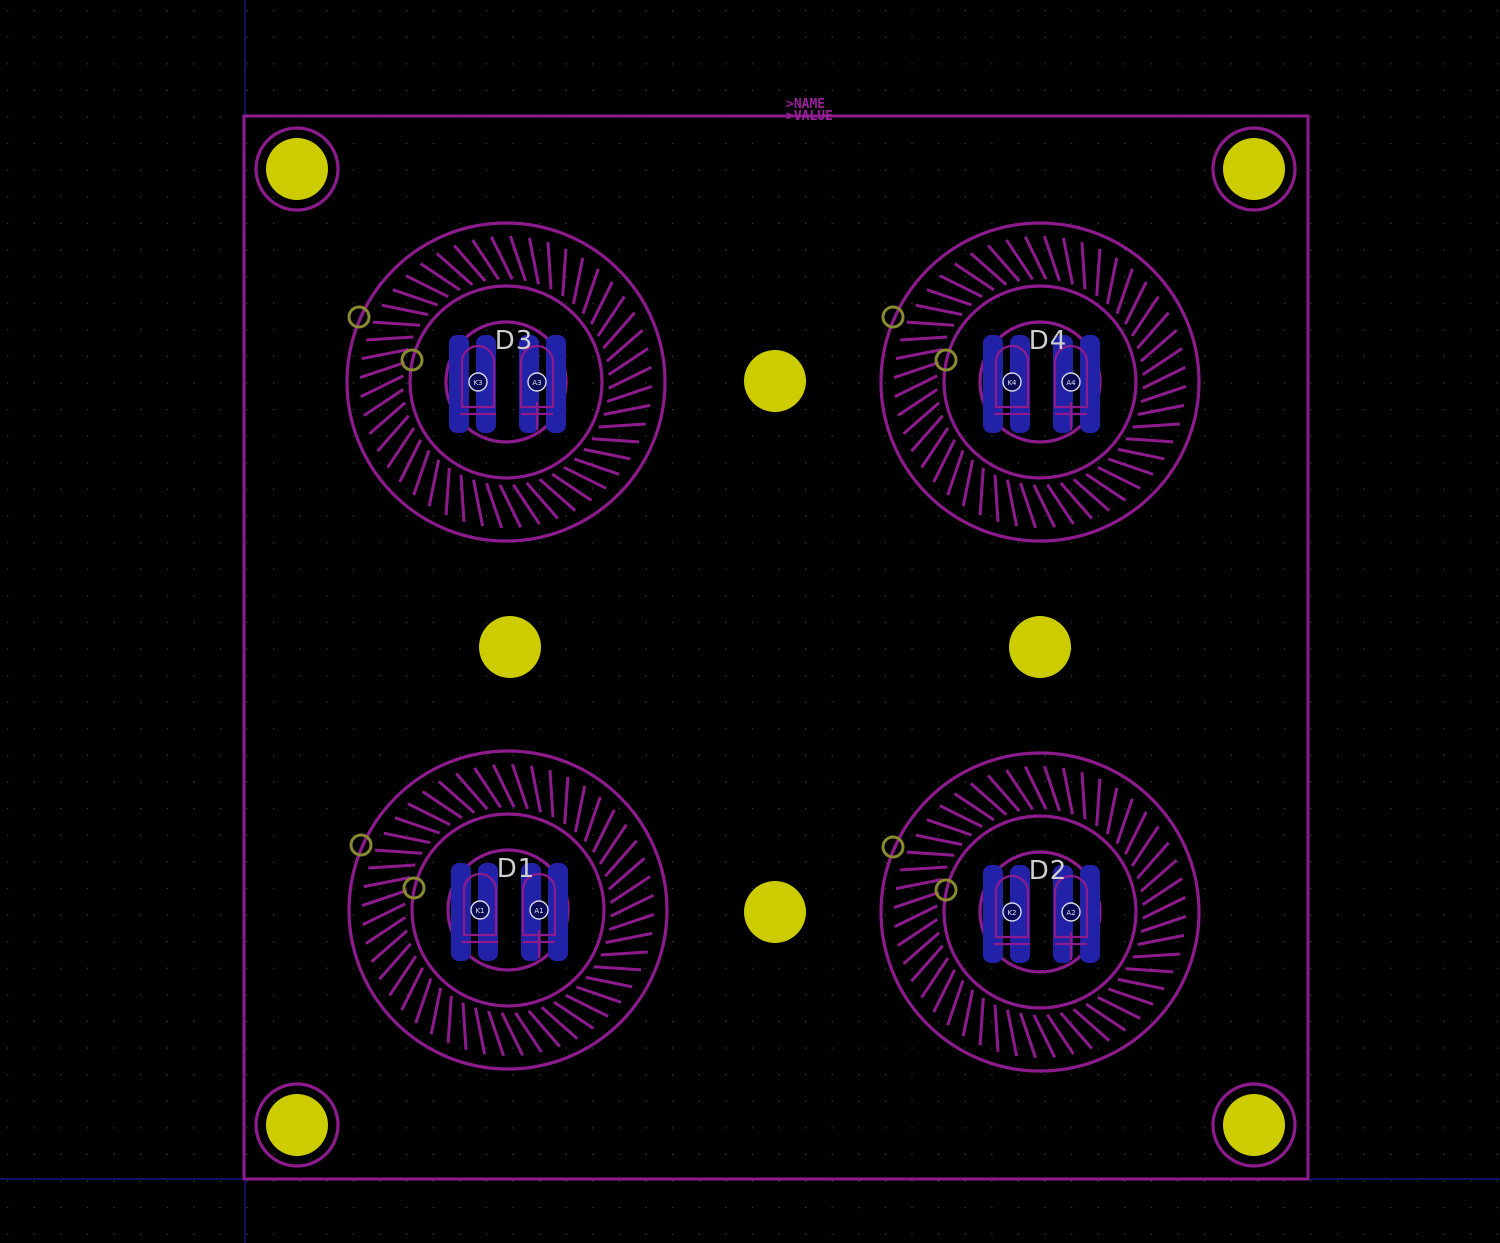  I want to click on mounting-hole-bottom-left, so click(297, 1125).